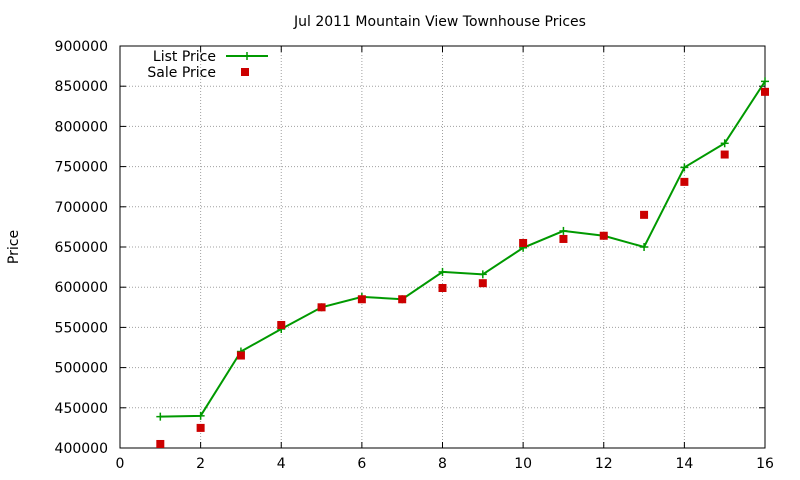 The height and width of the screenshot is (480, 800). What do you see at coordinates (684, 464) in the screenshot?
I see `x-tick-label: 14` at bounding box center [684, 464].